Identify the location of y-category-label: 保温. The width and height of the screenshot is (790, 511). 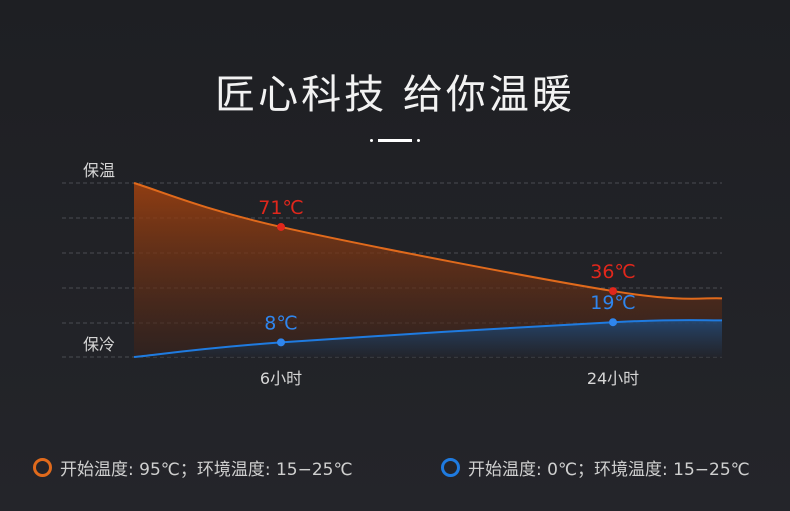
(99, 170).